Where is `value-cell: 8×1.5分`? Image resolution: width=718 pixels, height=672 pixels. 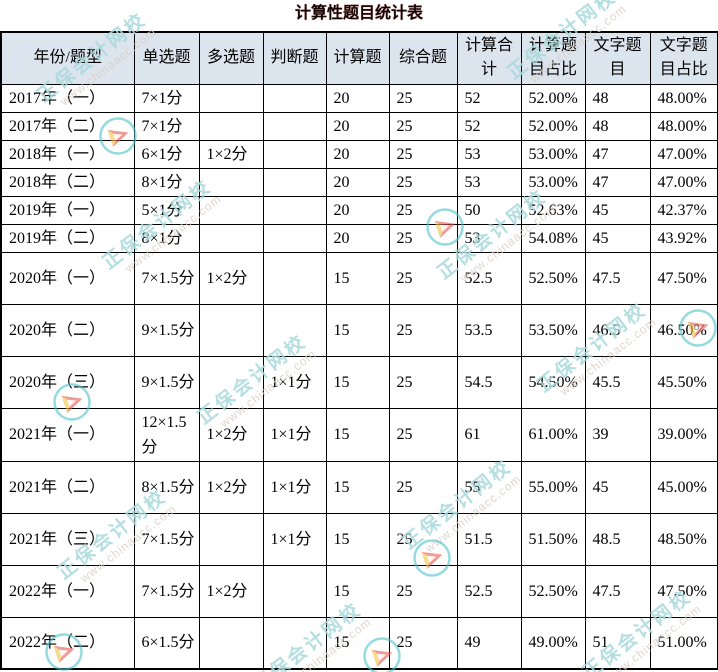 value-cell: 8×1.5分 is located at coordinates (166, 487).